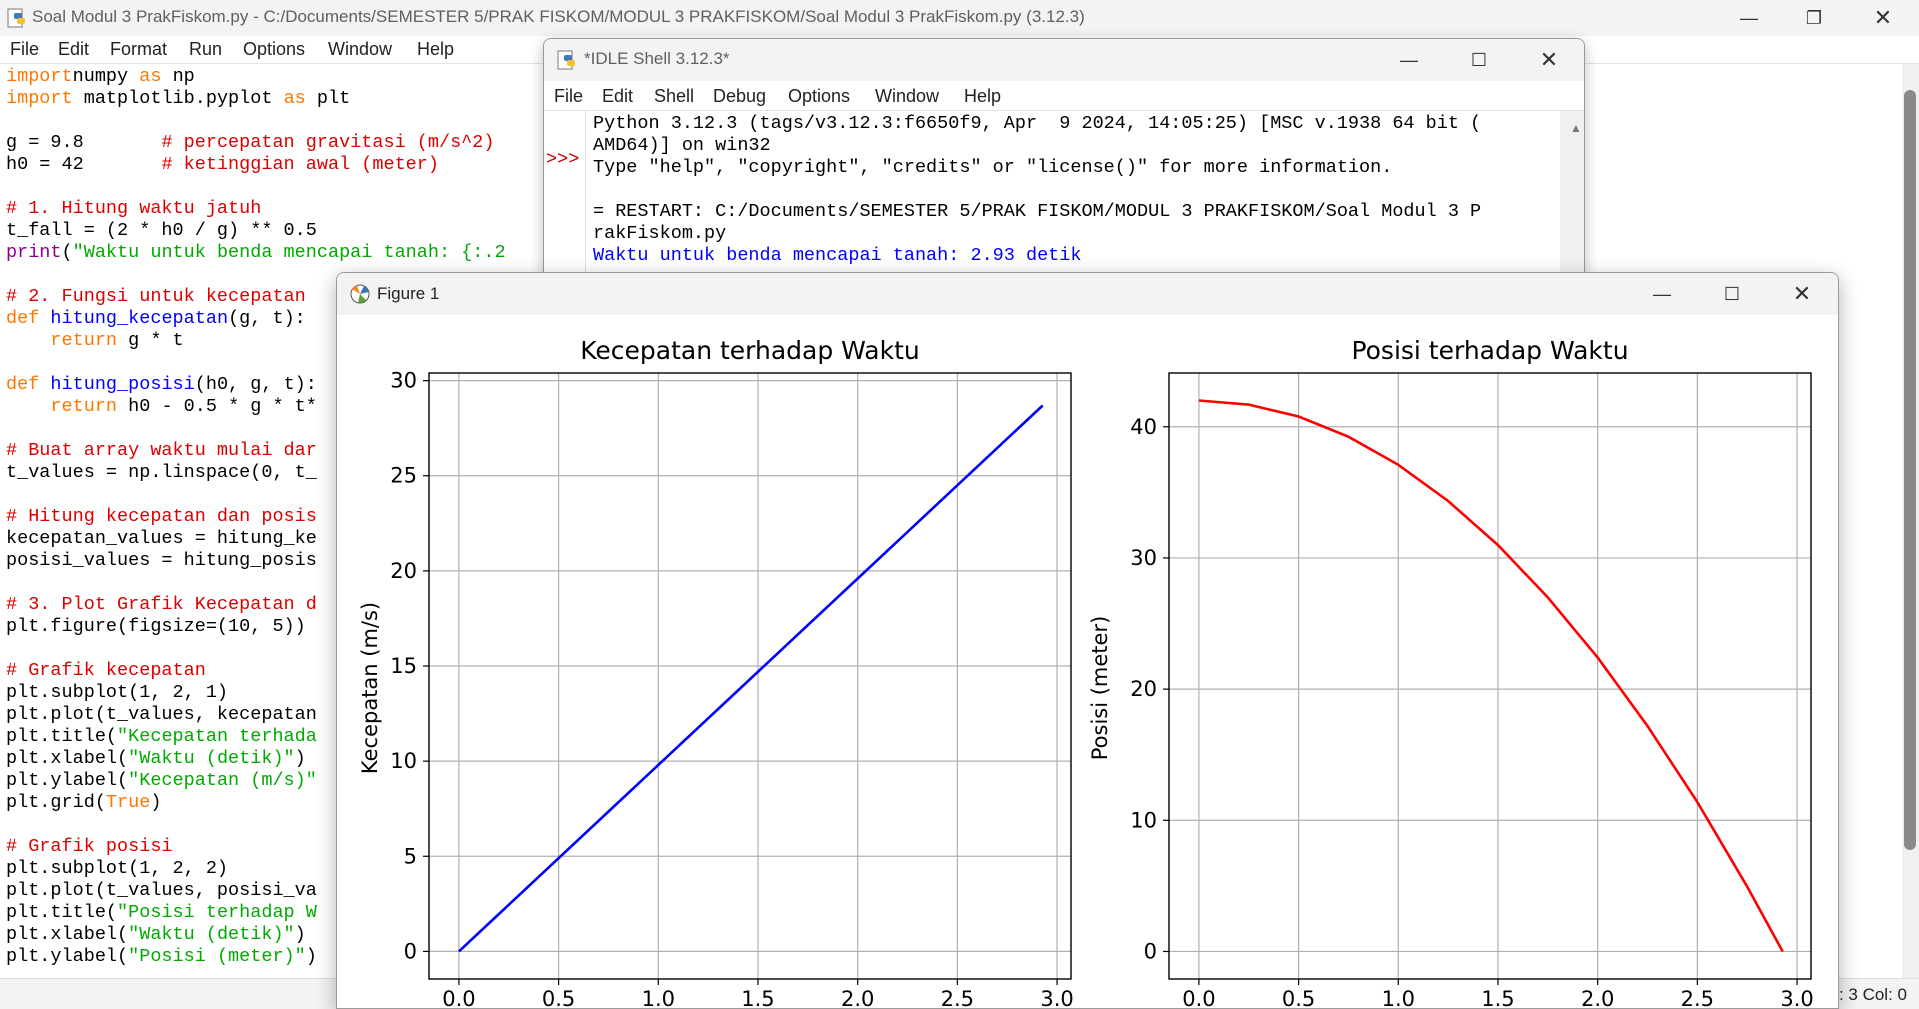  What do you see at coordinates (360, 294) in the screenshot?
I see `matplotlib-icon` at bounding box center [360, 294].